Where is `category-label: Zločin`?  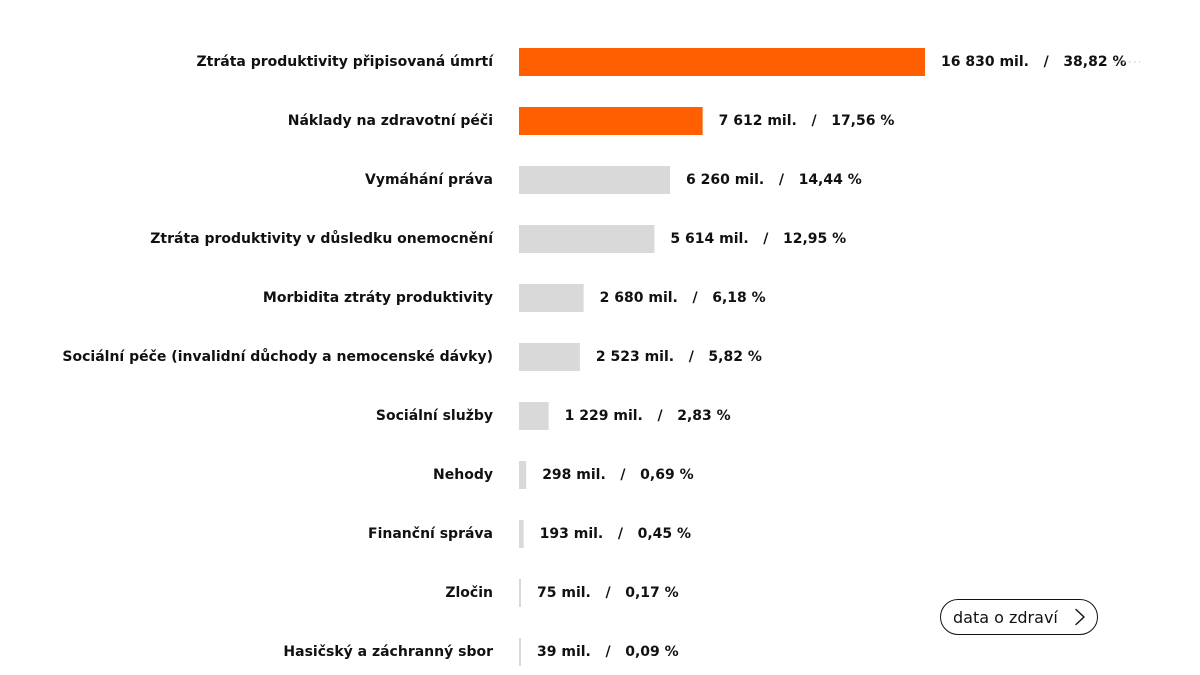
category-label: Zločin is located at coordinates (469, 593).